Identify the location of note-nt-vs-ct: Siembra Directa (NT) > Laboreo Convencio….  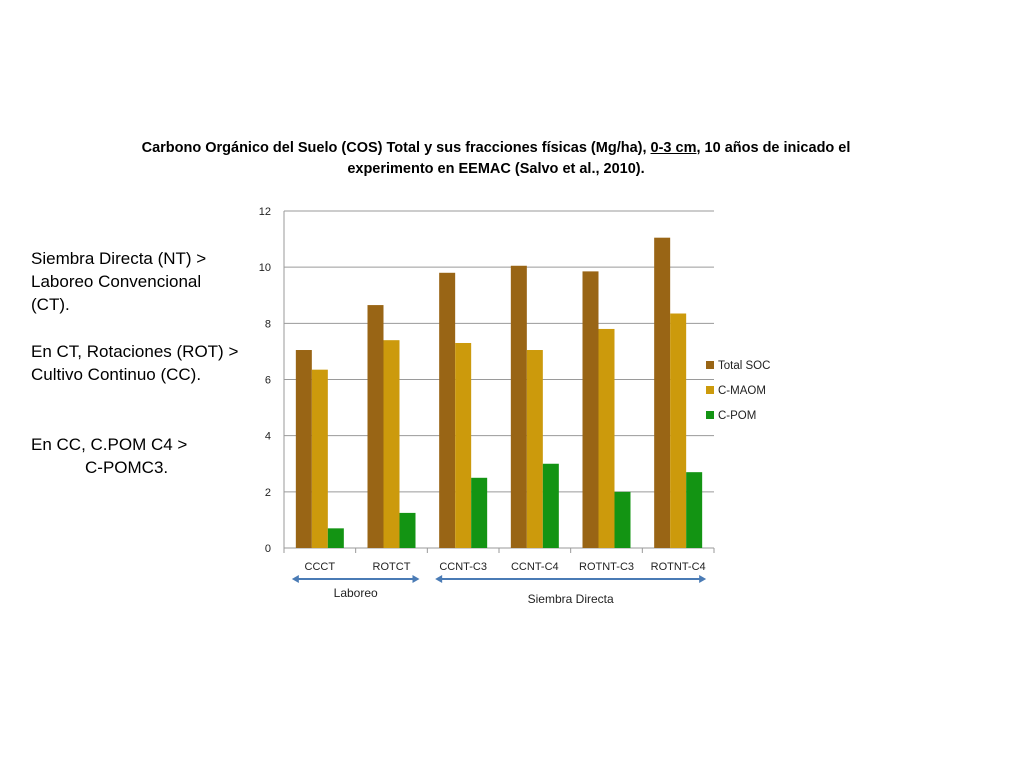
(141, 281).